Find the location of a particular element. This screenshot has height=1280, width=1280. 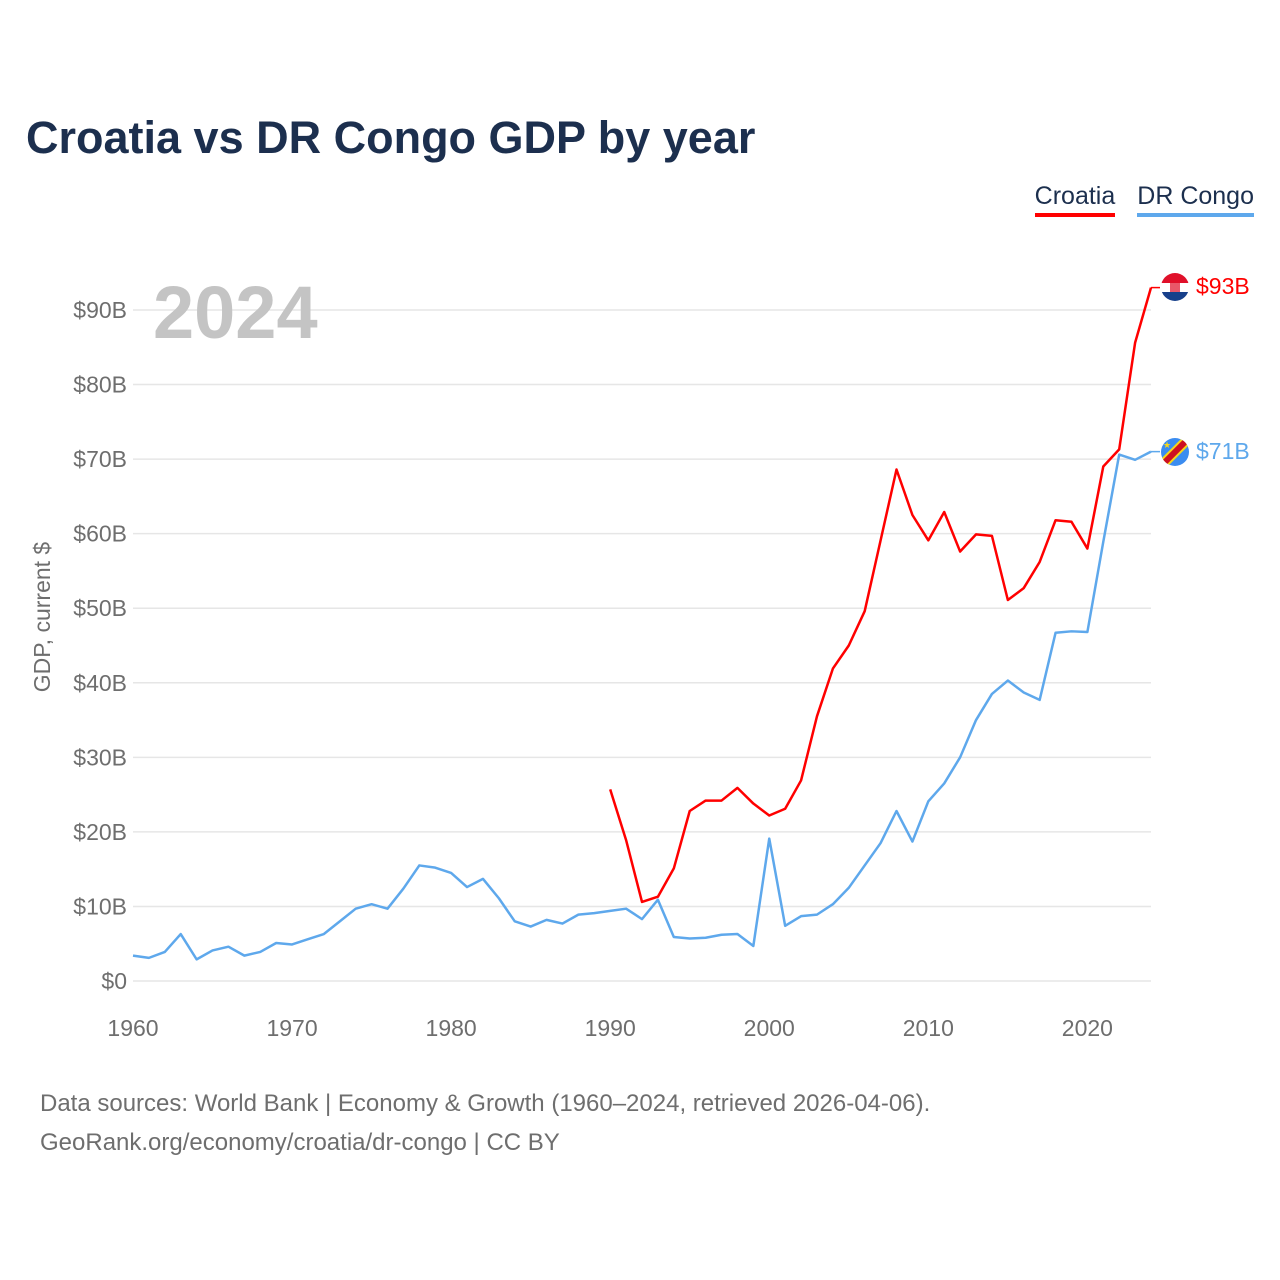

x-tick-label: 1990 is located at coordinates (610, 1028).